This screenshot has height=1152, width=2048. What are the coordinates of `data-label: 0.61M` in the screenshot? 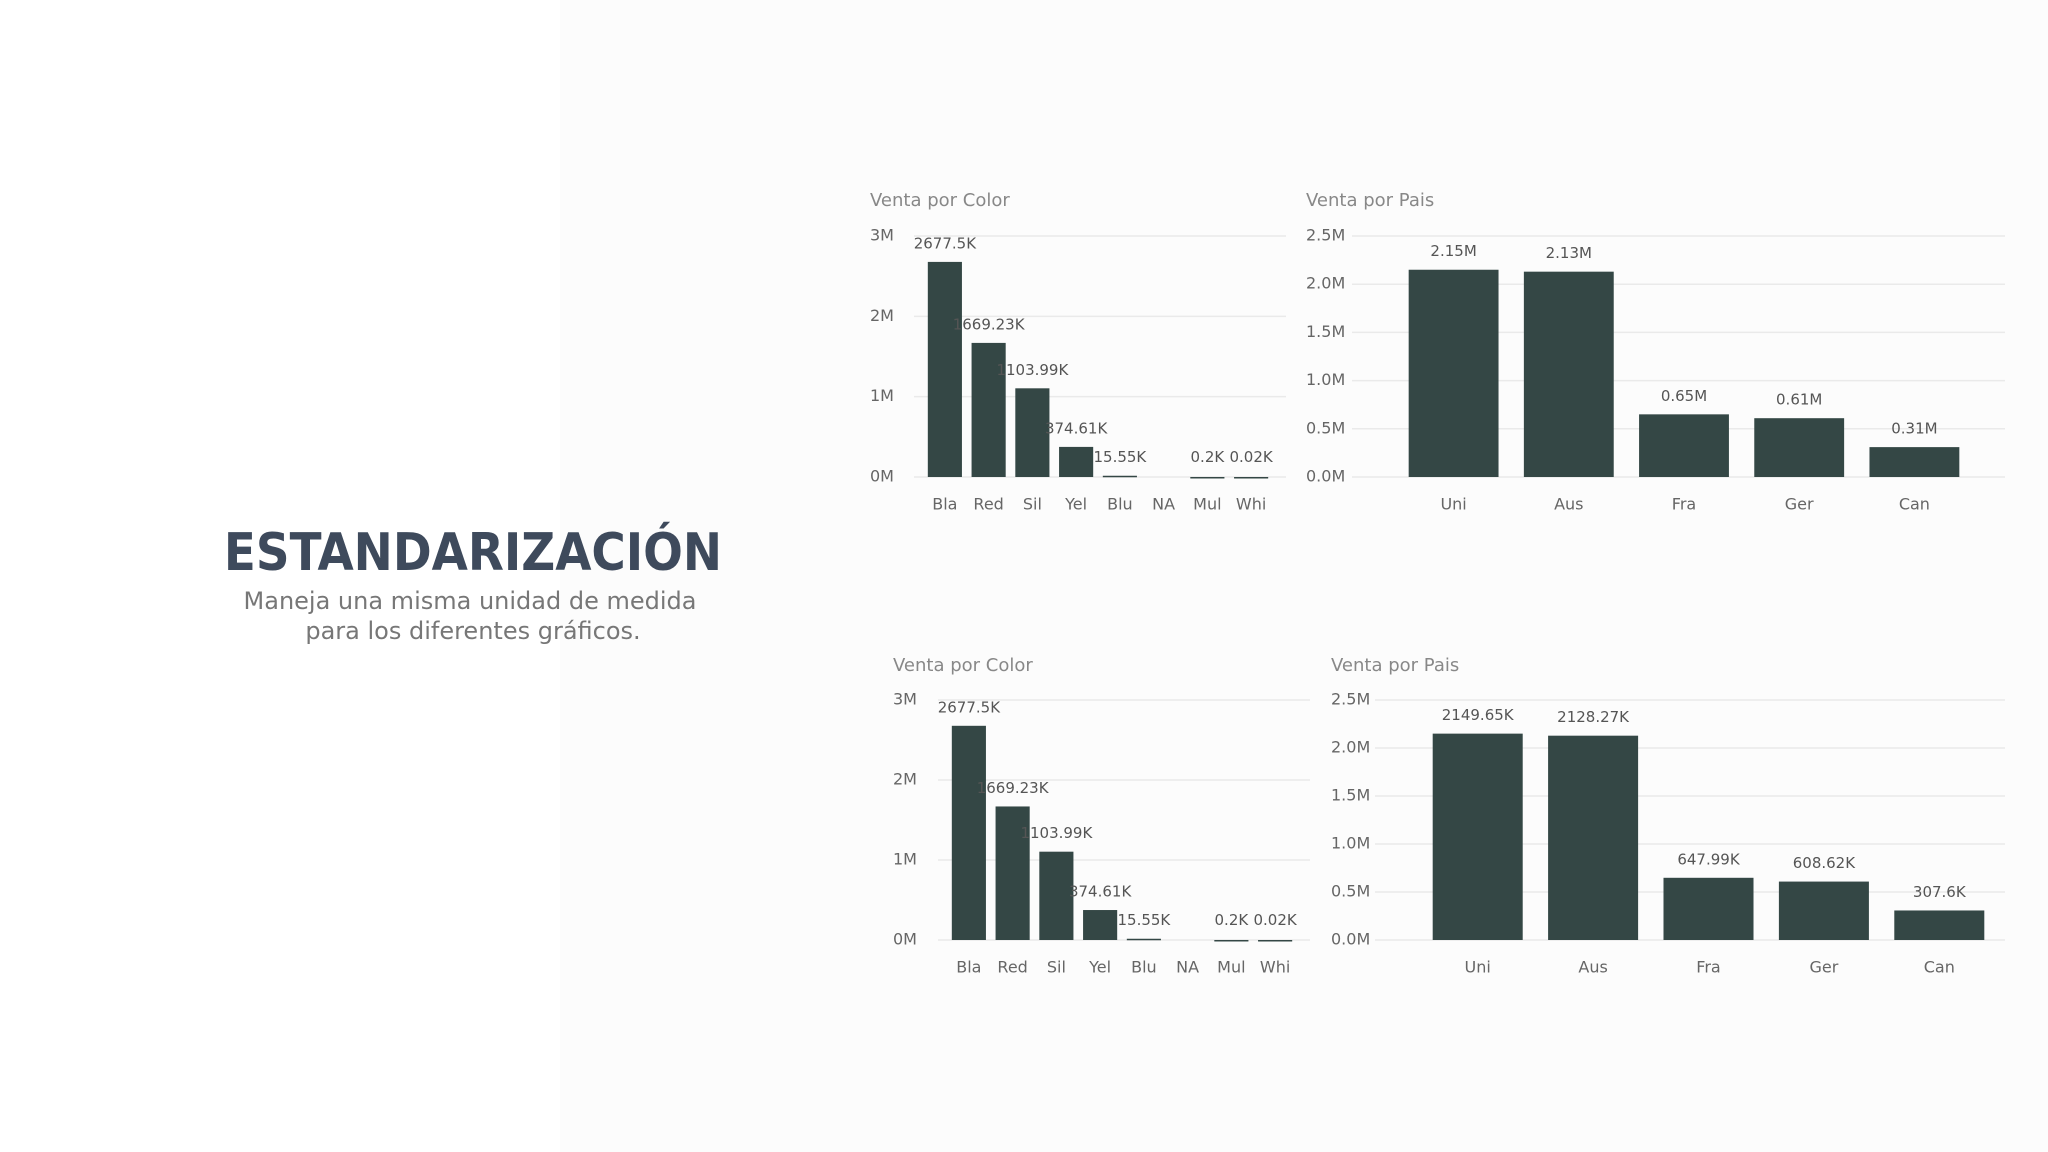 It's located at (1799, 400).